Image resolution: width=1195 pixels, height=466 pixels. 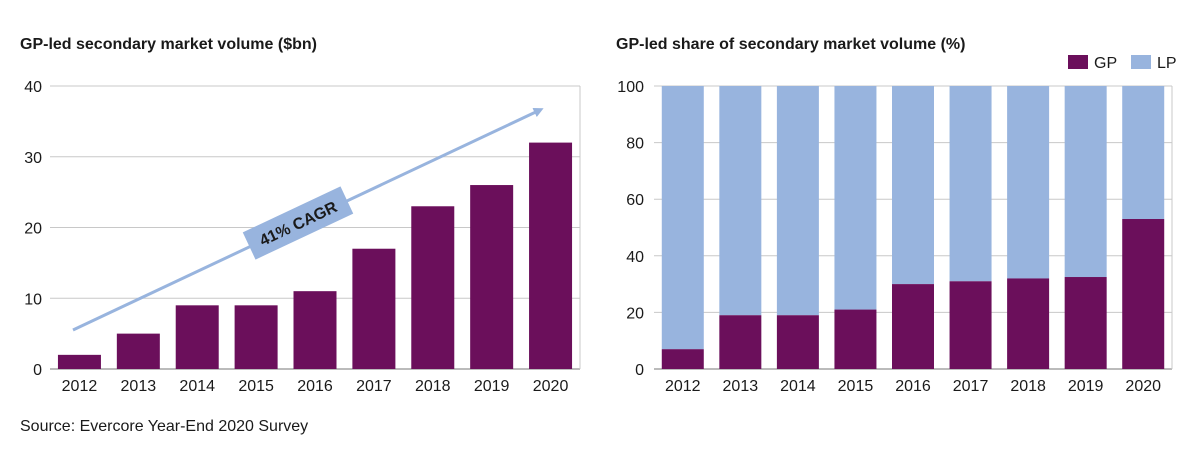 What do you see at coordinates (635, 144) in the screenshot?
I see `y-tick-label: 80` at bounding box center [635, 144].